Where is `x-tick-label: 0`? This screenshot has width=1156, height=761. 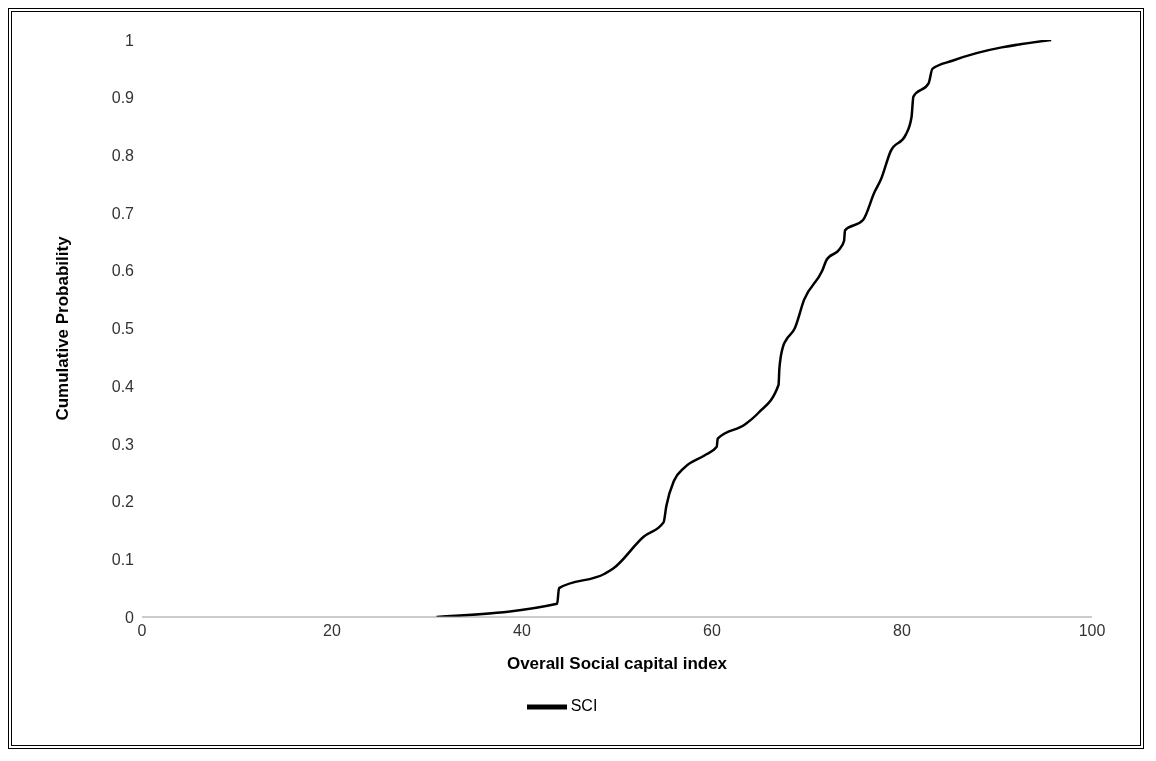
x-tick-label: 0 is located at coordinates (142, 631).